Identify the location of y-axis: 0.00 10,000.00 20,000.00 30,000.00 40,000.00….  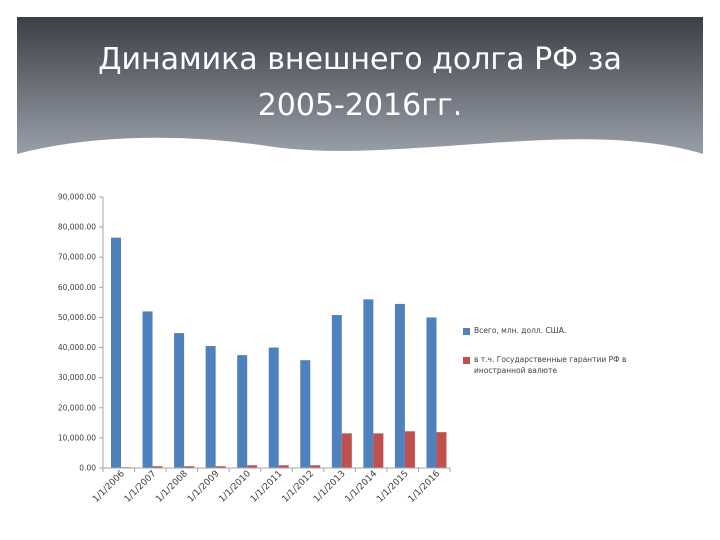
(81, 333).